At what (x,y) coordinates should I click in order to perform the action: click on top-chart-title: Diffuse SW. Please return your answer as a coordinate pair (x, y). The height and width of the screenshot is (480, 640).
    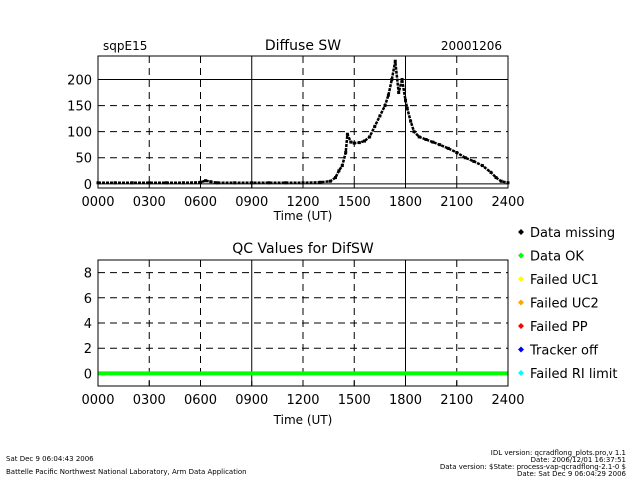
    Looking at the image, I should click on (303, 46).